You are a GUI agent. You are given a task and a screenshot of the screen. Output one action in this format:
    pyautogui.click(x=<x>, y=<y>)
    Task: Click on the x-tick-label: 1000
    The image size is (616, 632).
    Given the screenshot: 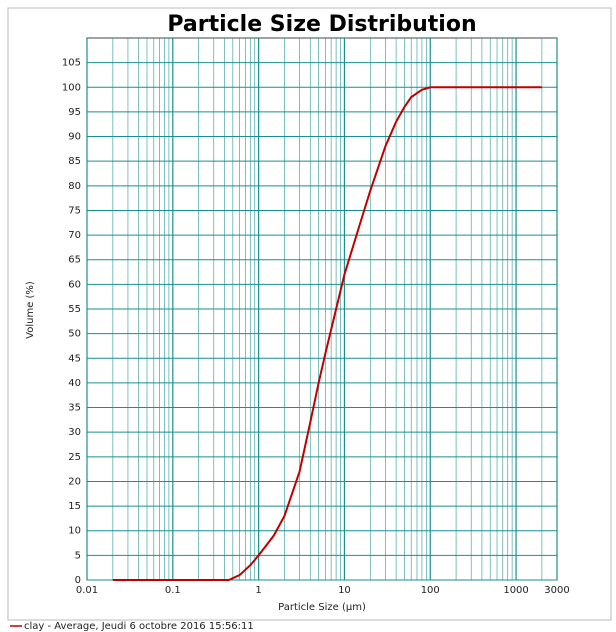 What is the action you would take?
    pyautogui.click(x=515, y=590)
    